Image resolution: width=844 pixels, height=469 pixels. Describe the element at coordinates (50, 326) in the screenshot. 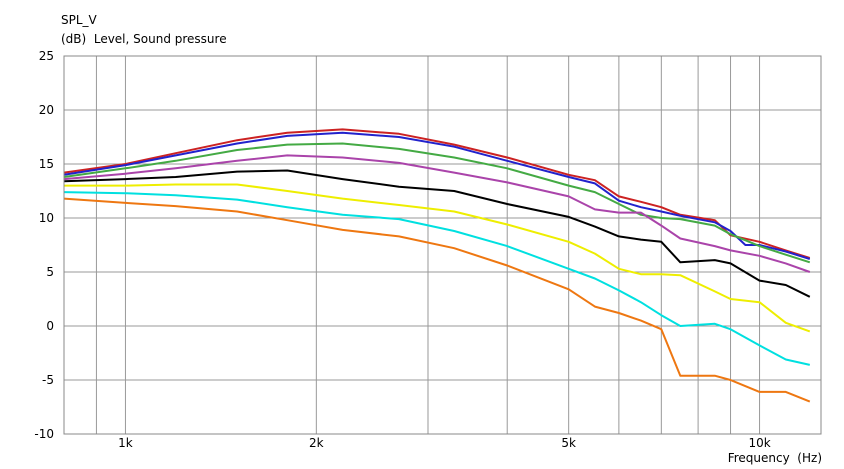

I see `y-tick-label: 0` at that location.